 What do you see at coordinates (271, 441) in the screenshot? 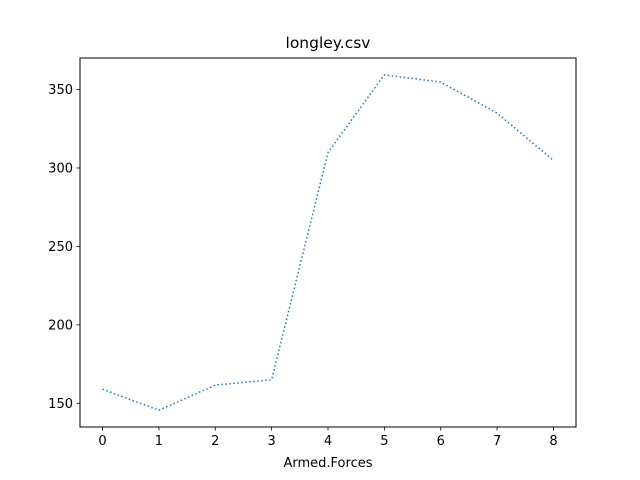
I see `x-tick-label: 3` at bounding box center [271, 441].